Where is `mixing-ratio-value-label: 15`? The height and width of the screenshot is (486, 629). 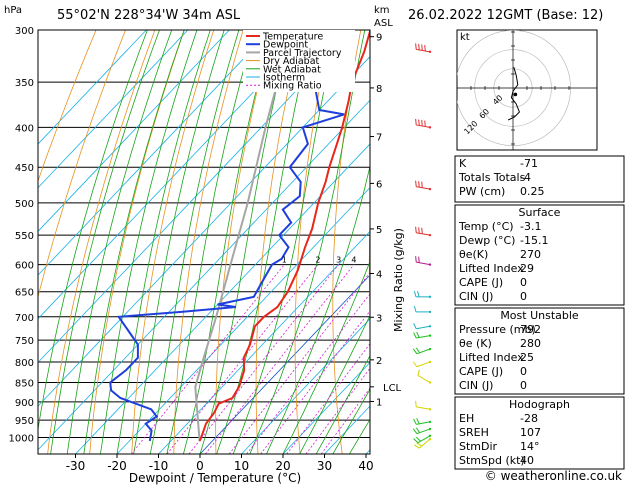 mixing-ratio-value-label: 15 is located at coordinates (430, 260).